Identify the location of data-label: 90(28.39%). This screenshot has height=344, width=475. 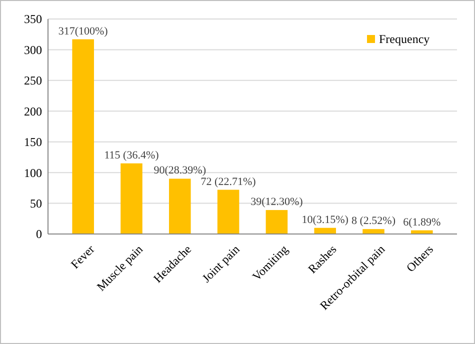
(180, 170).